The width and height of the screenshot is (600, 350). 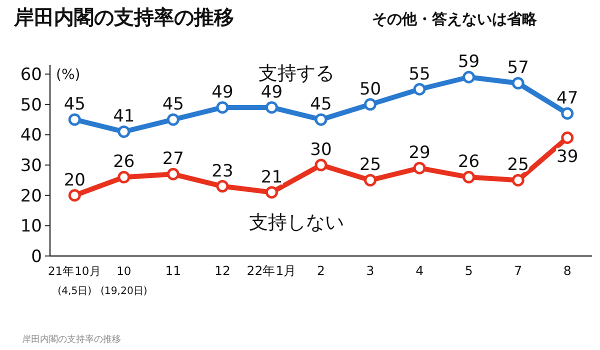 What do you see at coordinates (124, 116) in the screenshot?
I see `data-label: 41` at bounding box center [124, 116].